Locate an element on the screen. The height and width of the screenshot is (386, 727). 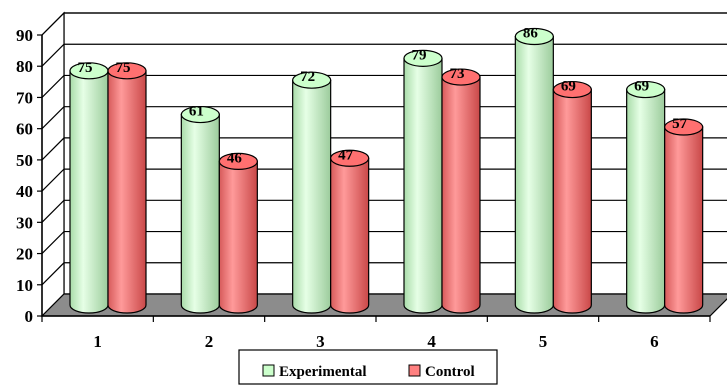
data-label-control-5: 69 is located at coordinates (568, 87).